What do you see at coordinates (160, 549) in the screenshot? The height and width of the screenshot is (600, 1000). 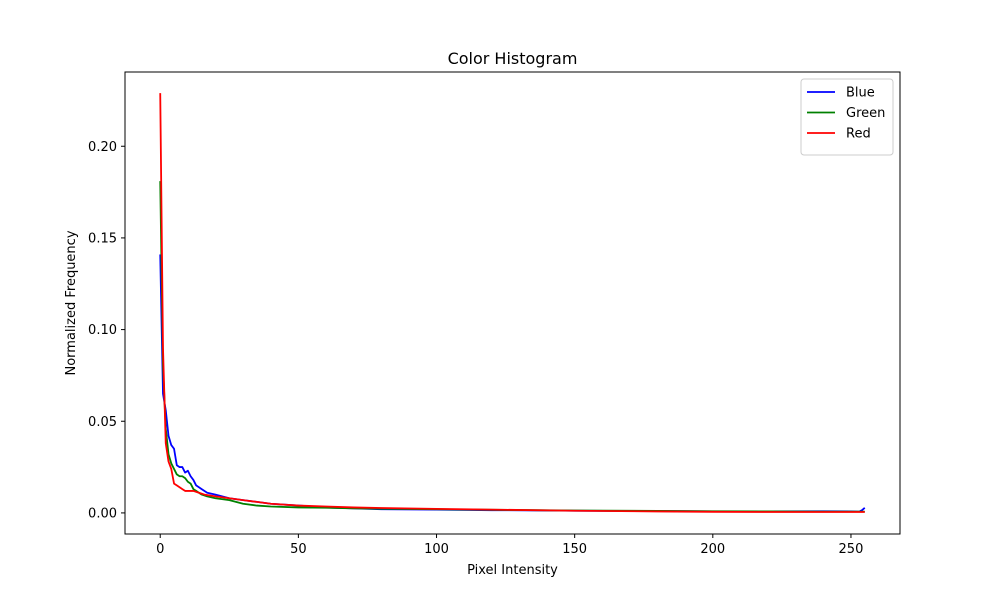 I see `x-tick-label: 0` at bounding box center [160, 549].